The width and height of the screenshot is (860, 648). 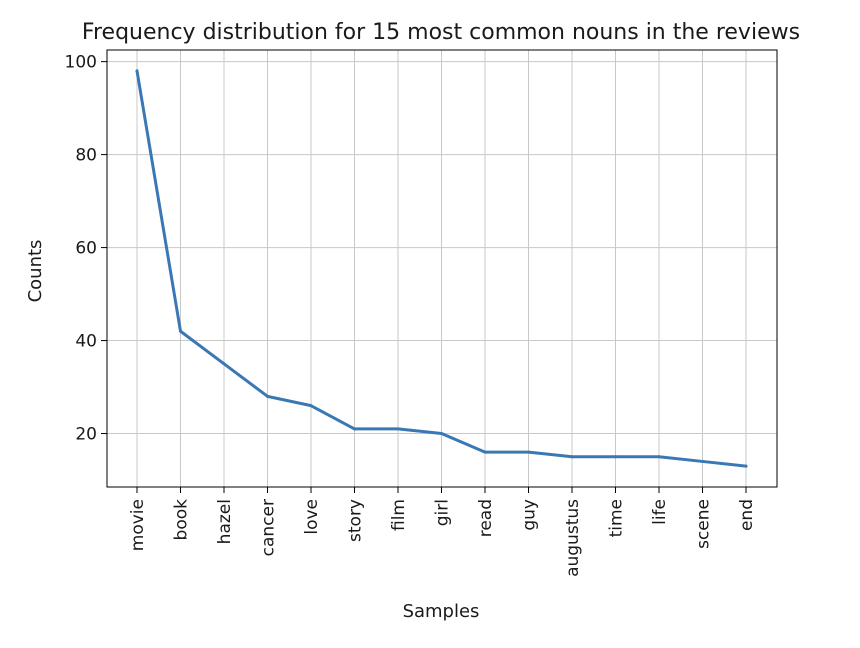 I want to click on x-tick-label: read, so click(x=486, y=518).